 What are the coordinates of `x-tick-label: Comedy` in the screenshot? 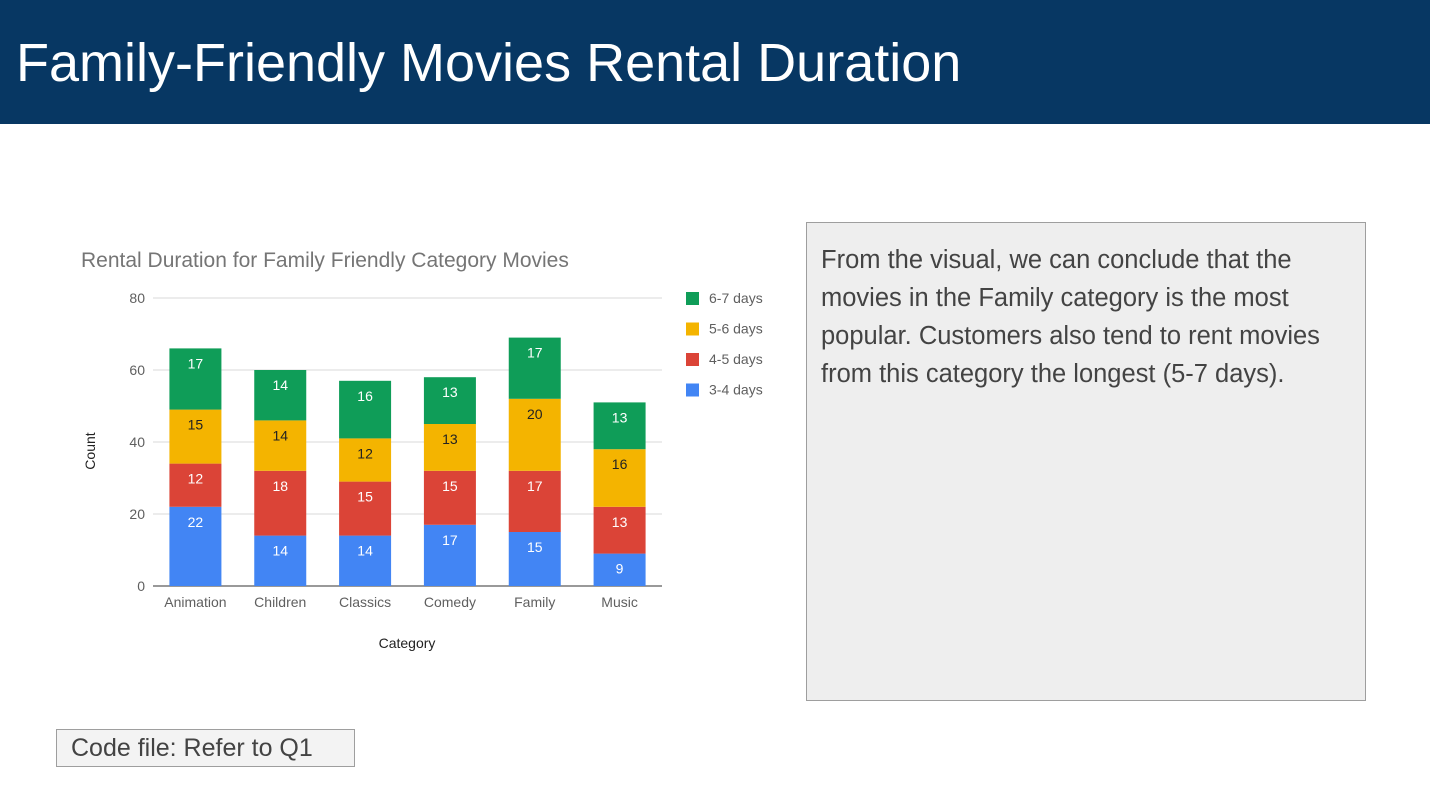 It's located at (450, 602).